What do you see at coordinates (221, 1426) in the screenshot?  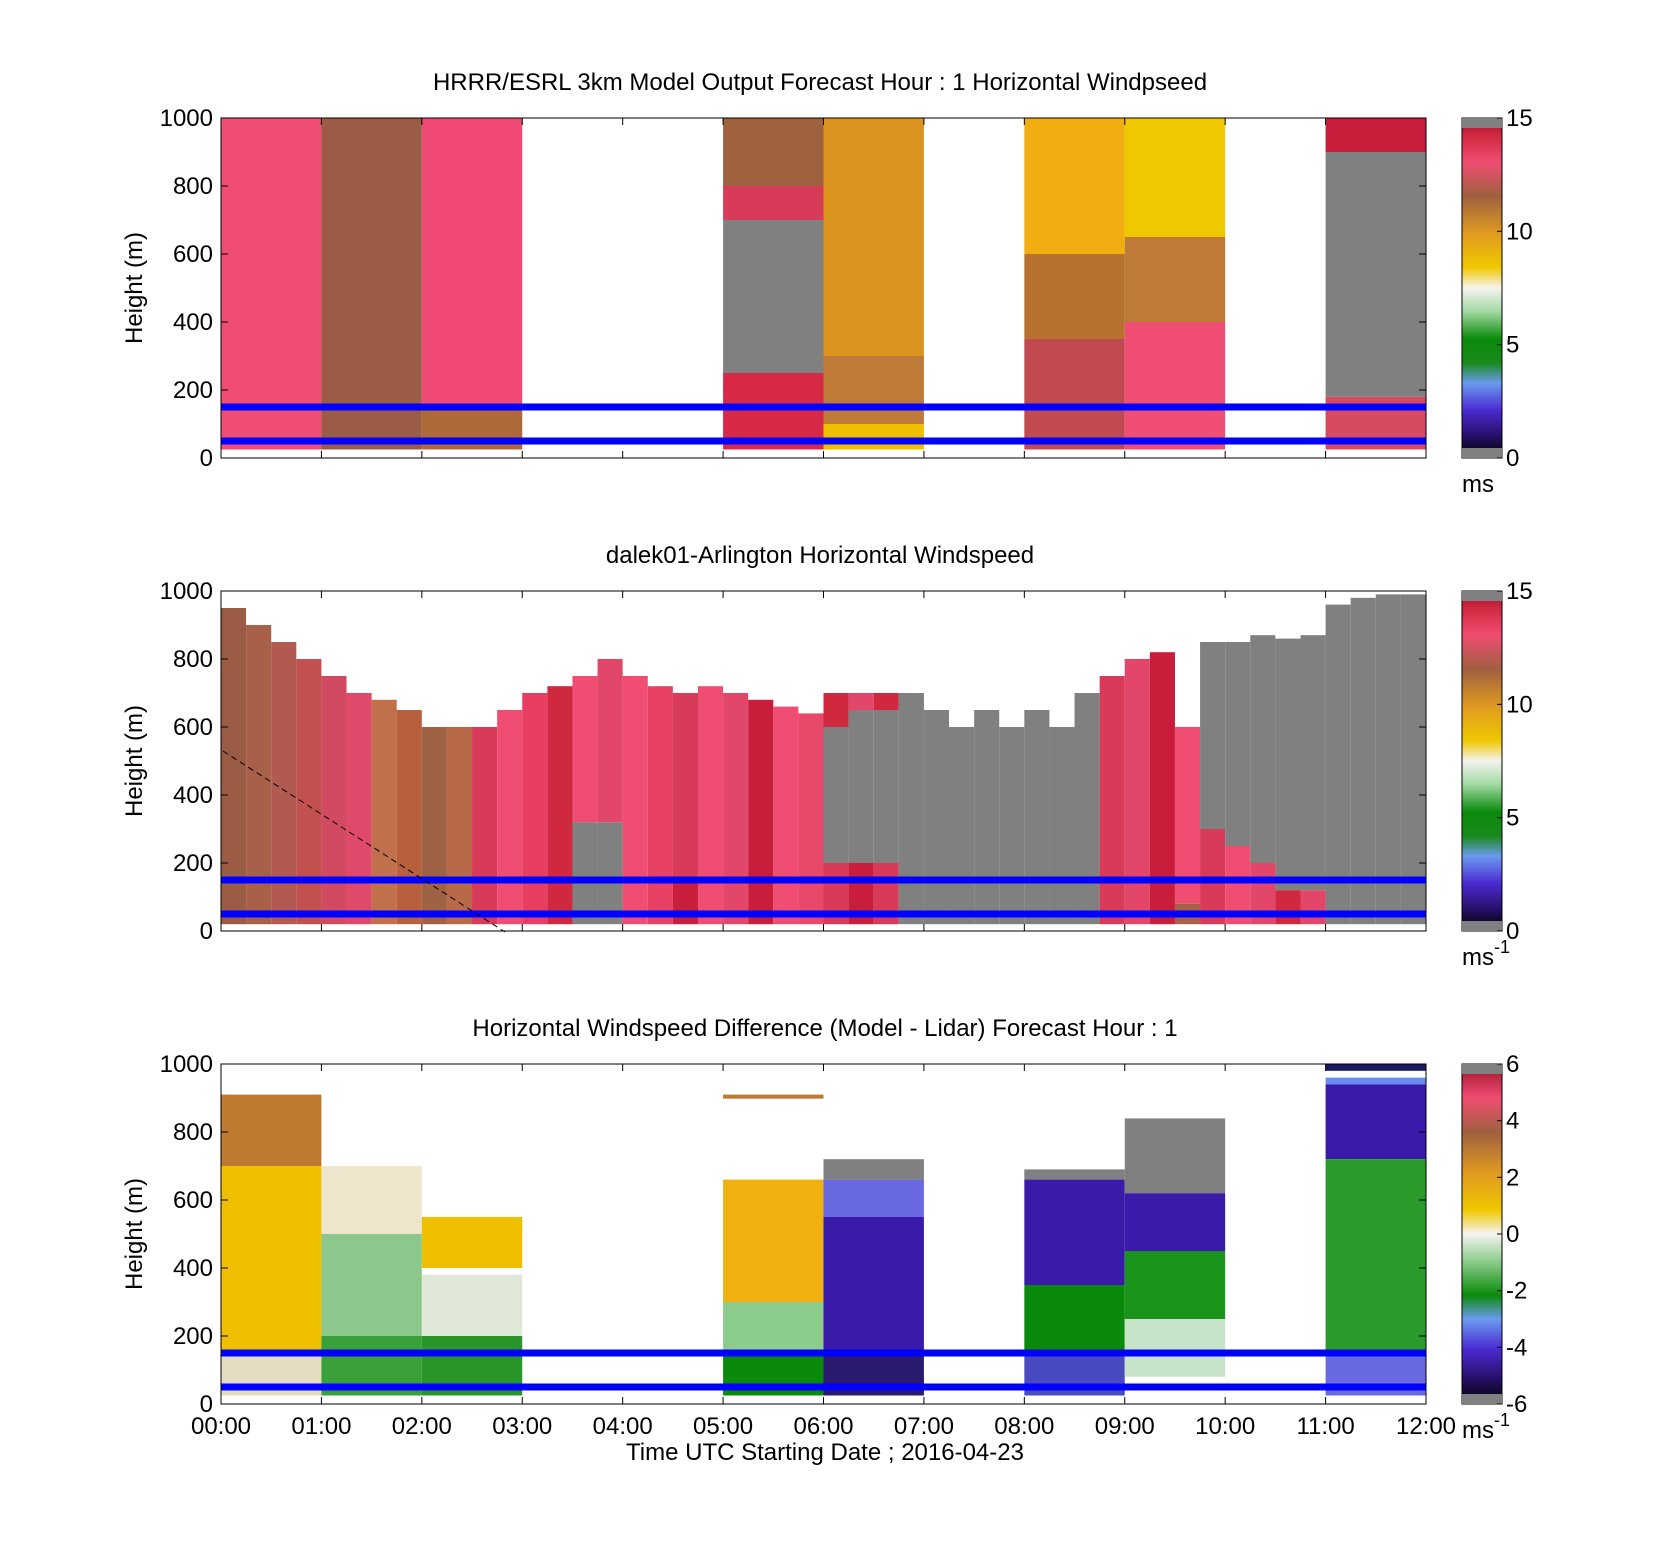 I see `x-tick-label: 00:00` at bounding box center [221, 1426].